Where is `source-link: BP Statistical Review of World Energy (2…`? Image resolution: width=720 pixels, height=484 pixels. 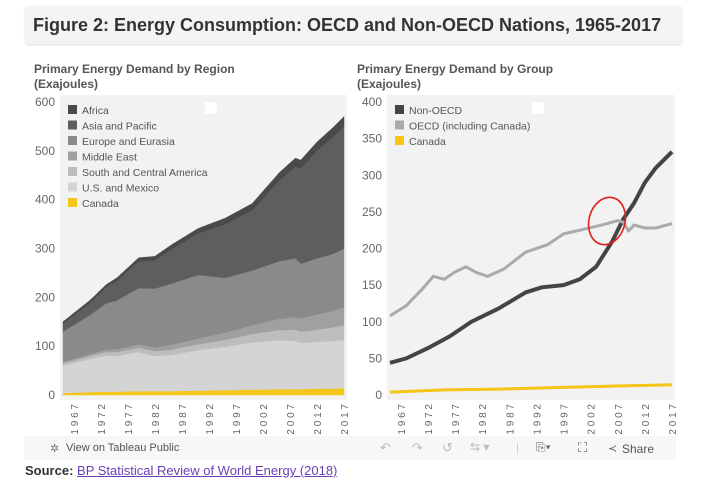
source-link: BP Statistical Review of World Energy (2… is located at coordinates (207, 470).